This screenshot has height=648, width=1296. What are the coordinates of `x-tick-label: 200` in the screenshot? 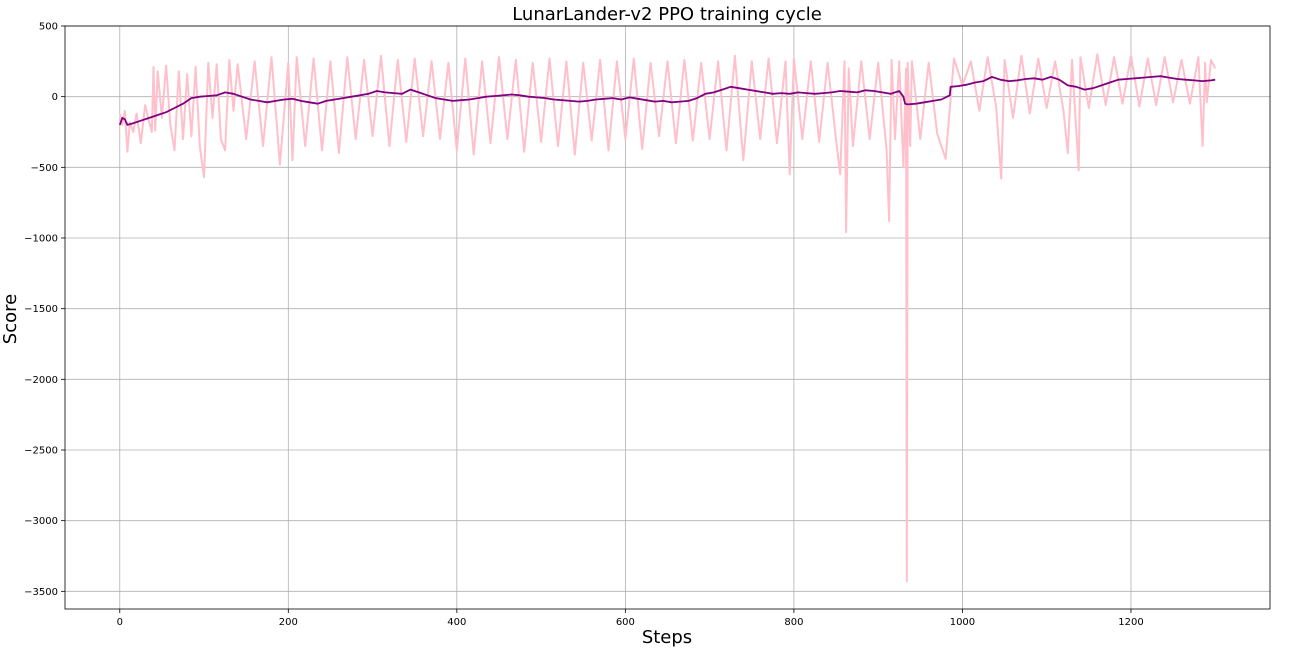 It's located at (288, 622).